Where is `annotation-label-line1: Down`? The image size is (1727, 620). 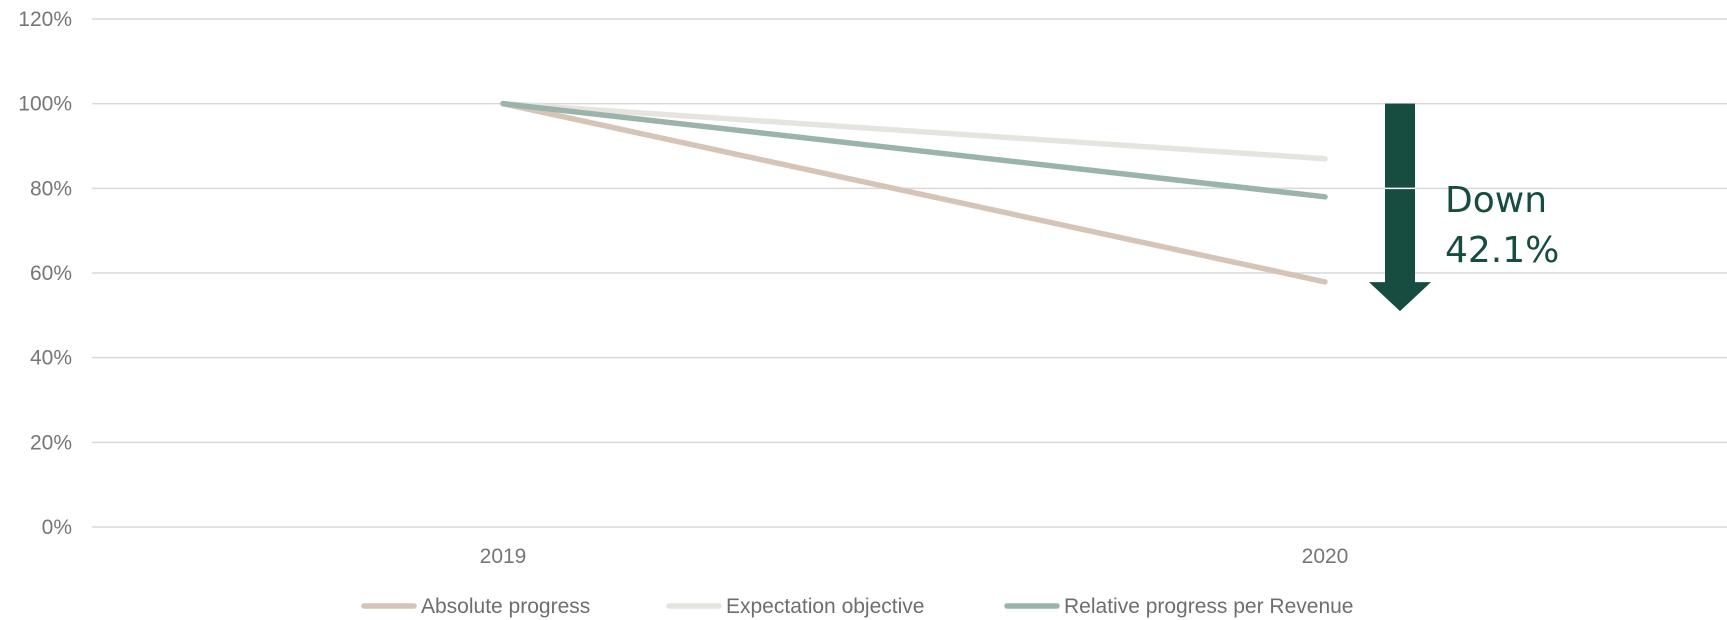
annotation-label-line1: Down is located at coordinates (1496, 200).